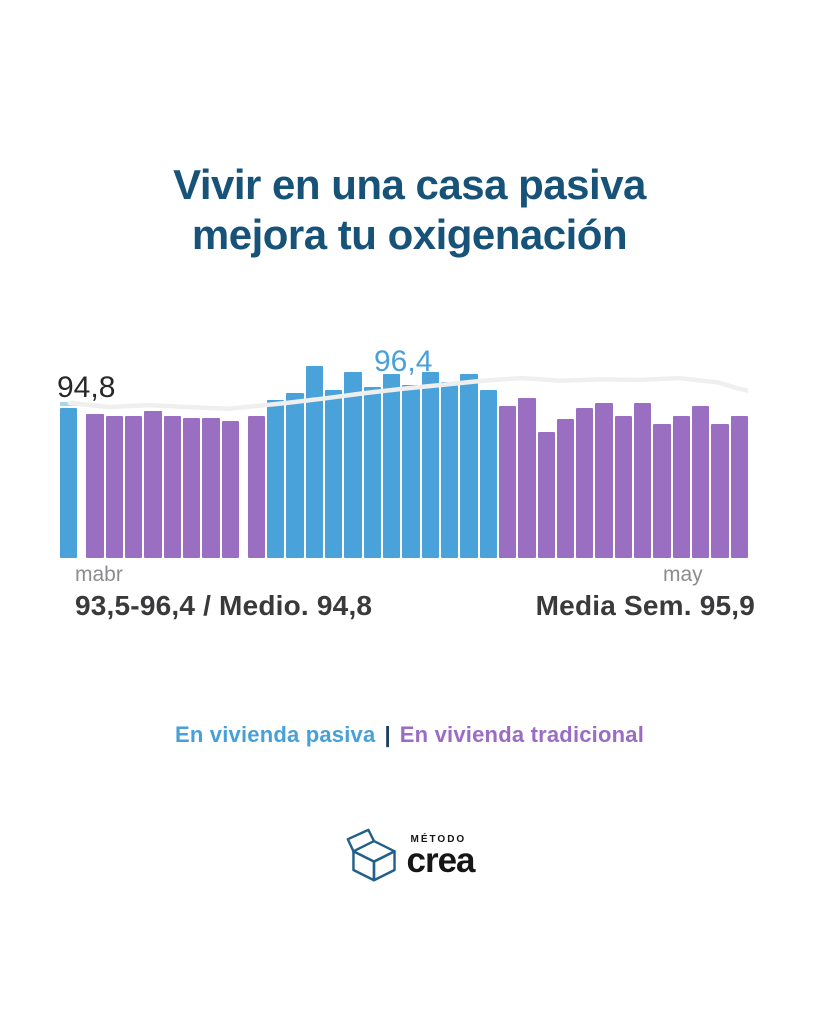 Image resolution: width=819 pixels, height=1024 pixels. I want to click on logo-wordmark: MÉTODO crea, so click(440, 857).